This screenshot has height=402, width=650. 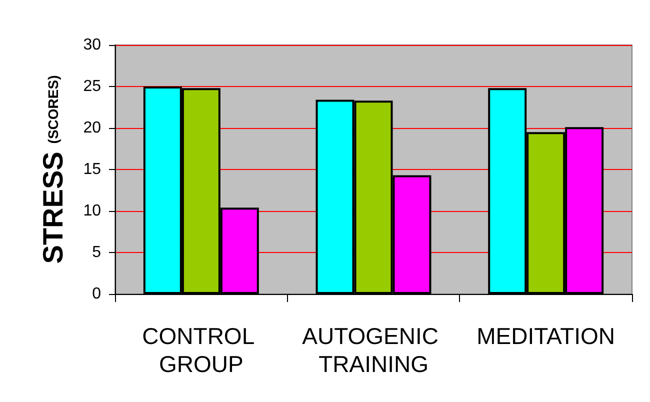 What do you see at coordinates (201, 350) in the screenshot?
I see `x-tick-label: CONTROL GROUP` at bounding box center [201, 350].